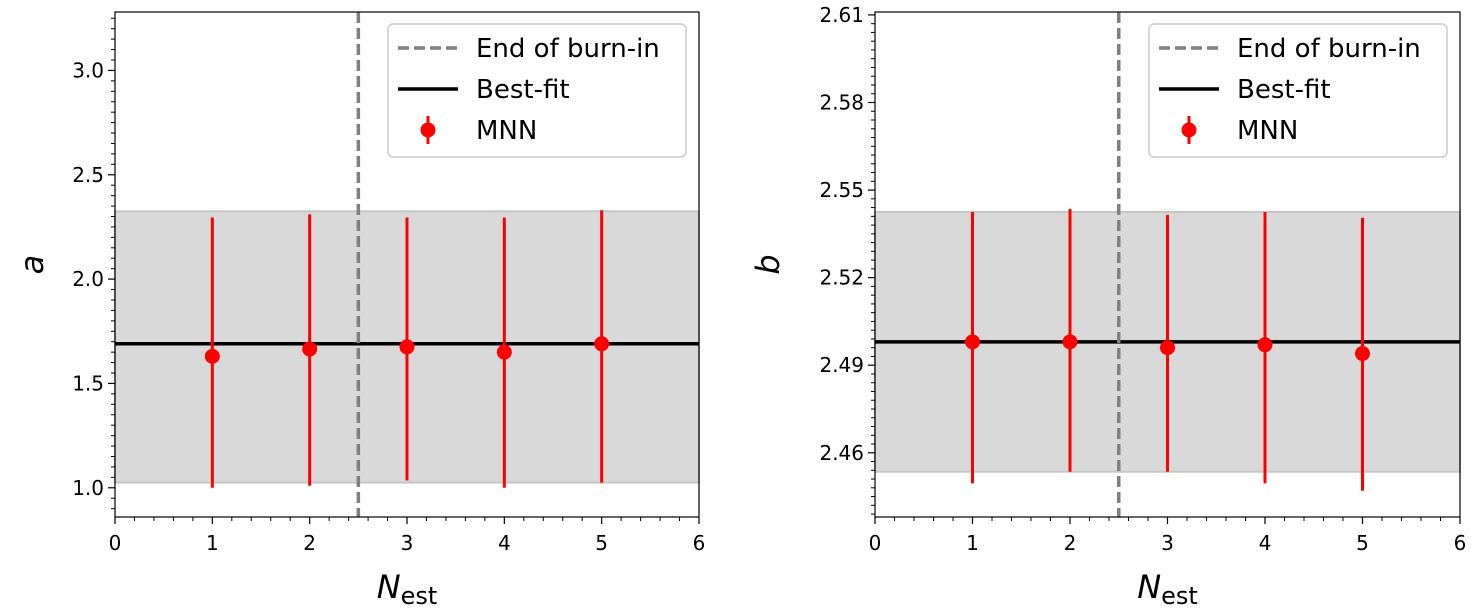  Describe the element at coordinates (841, 190) in the screenshot. I see `y-tick-label: 2.55` at that location.